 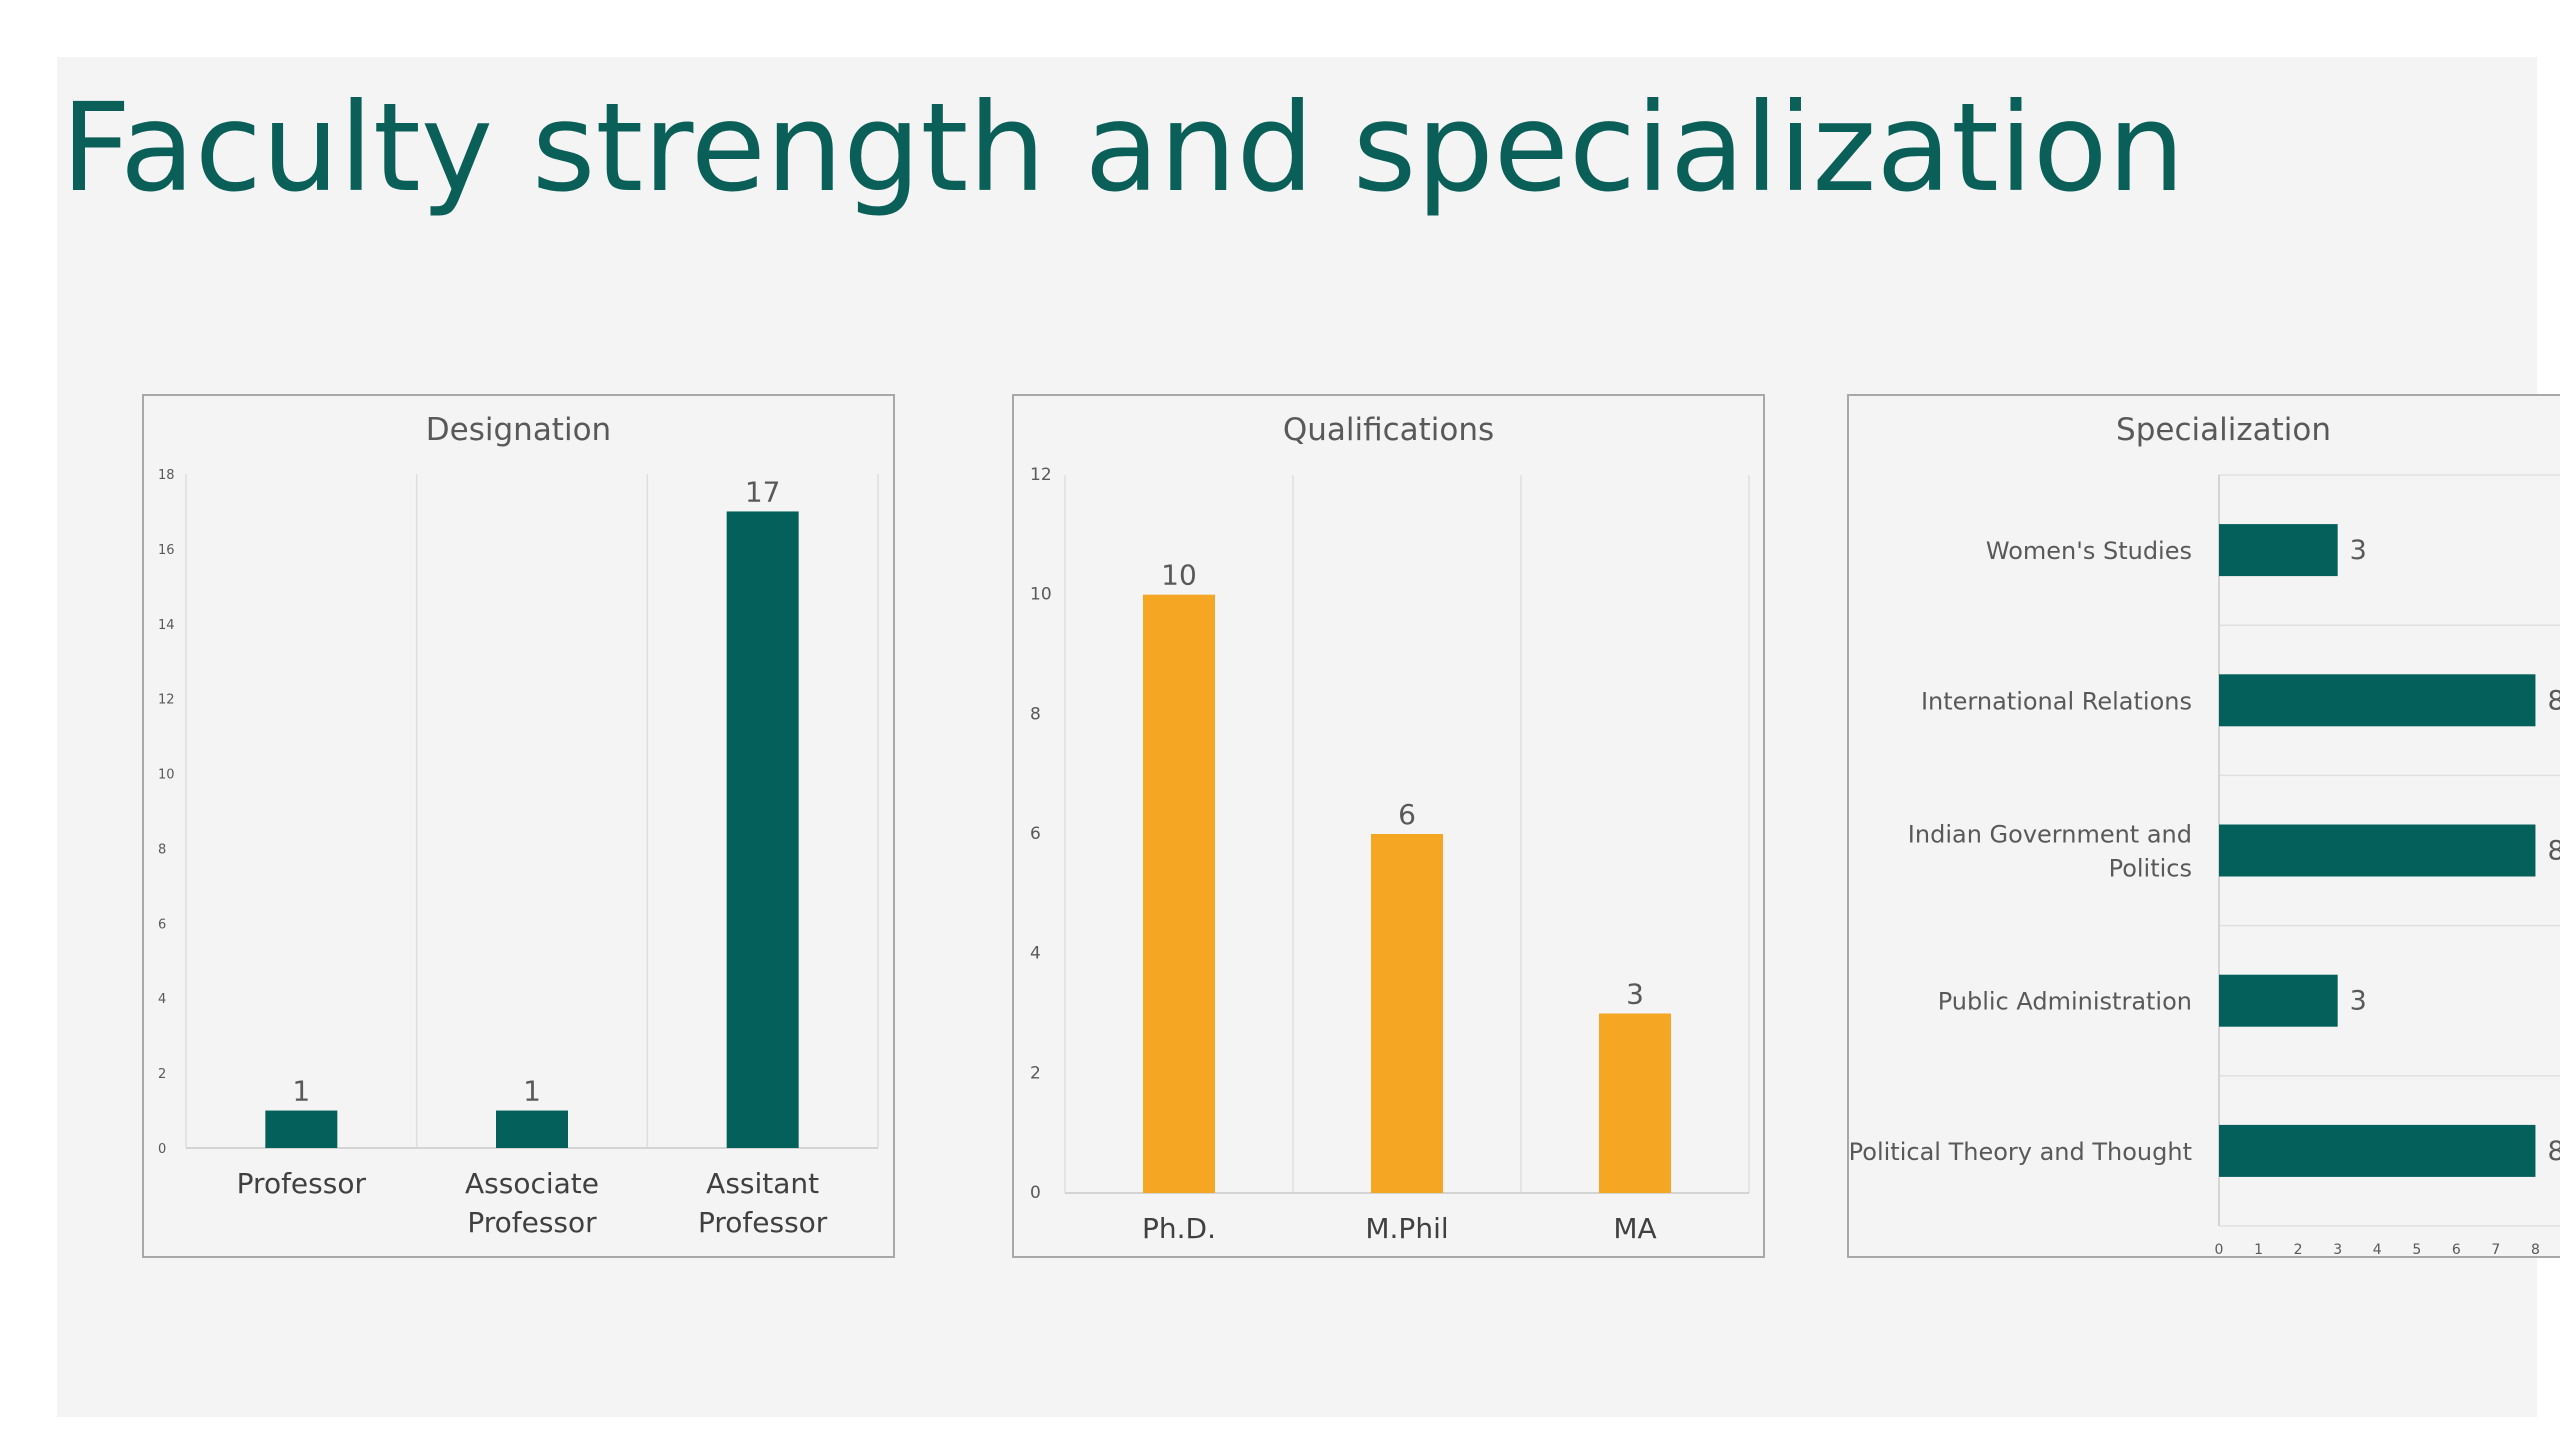 I want to click on qualifications-bar-m-phil, so click(x=1407, y=1013).